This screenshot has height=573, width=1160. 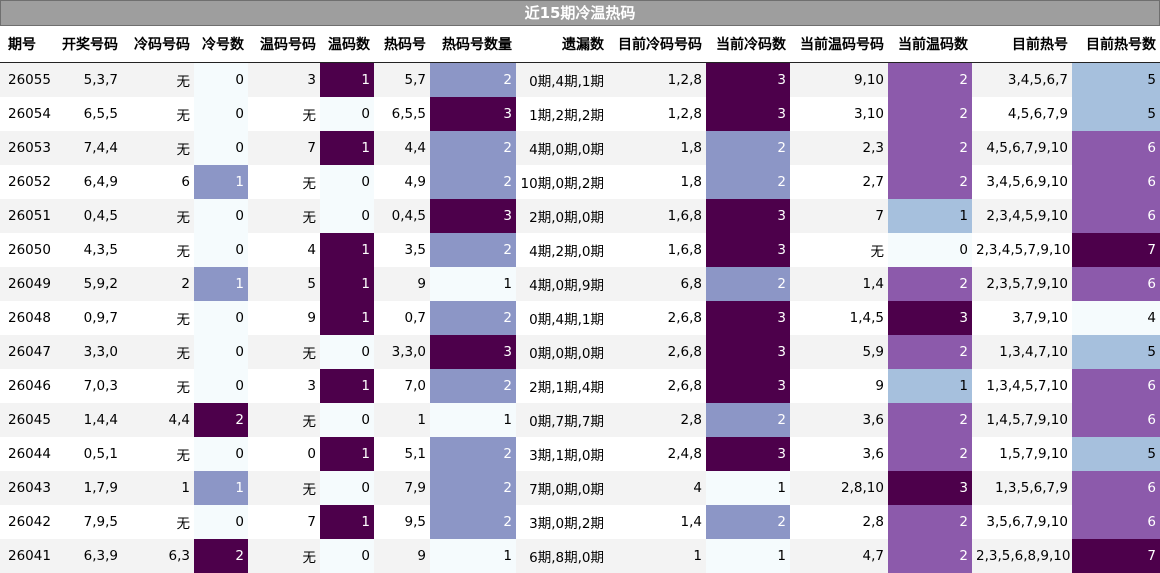 I want to click on table-cell: 26046, so click(x=28, y=386).